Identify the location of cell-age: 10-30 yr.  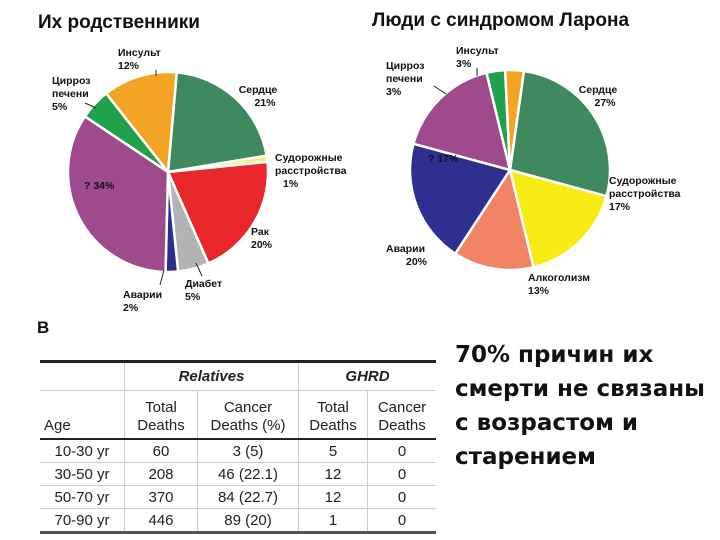
(82, 450).